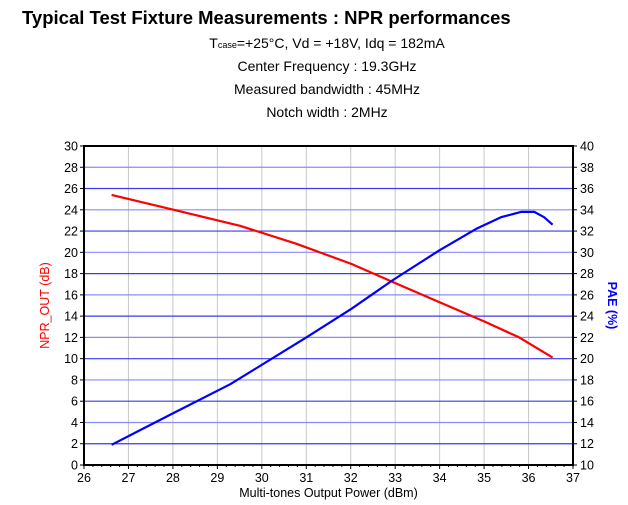 The width and height of the screenshot is (628, 505). Describe the element at coordinates (71, 253) in the screenshot. I see `y-left-tick-label: 20` at that location.